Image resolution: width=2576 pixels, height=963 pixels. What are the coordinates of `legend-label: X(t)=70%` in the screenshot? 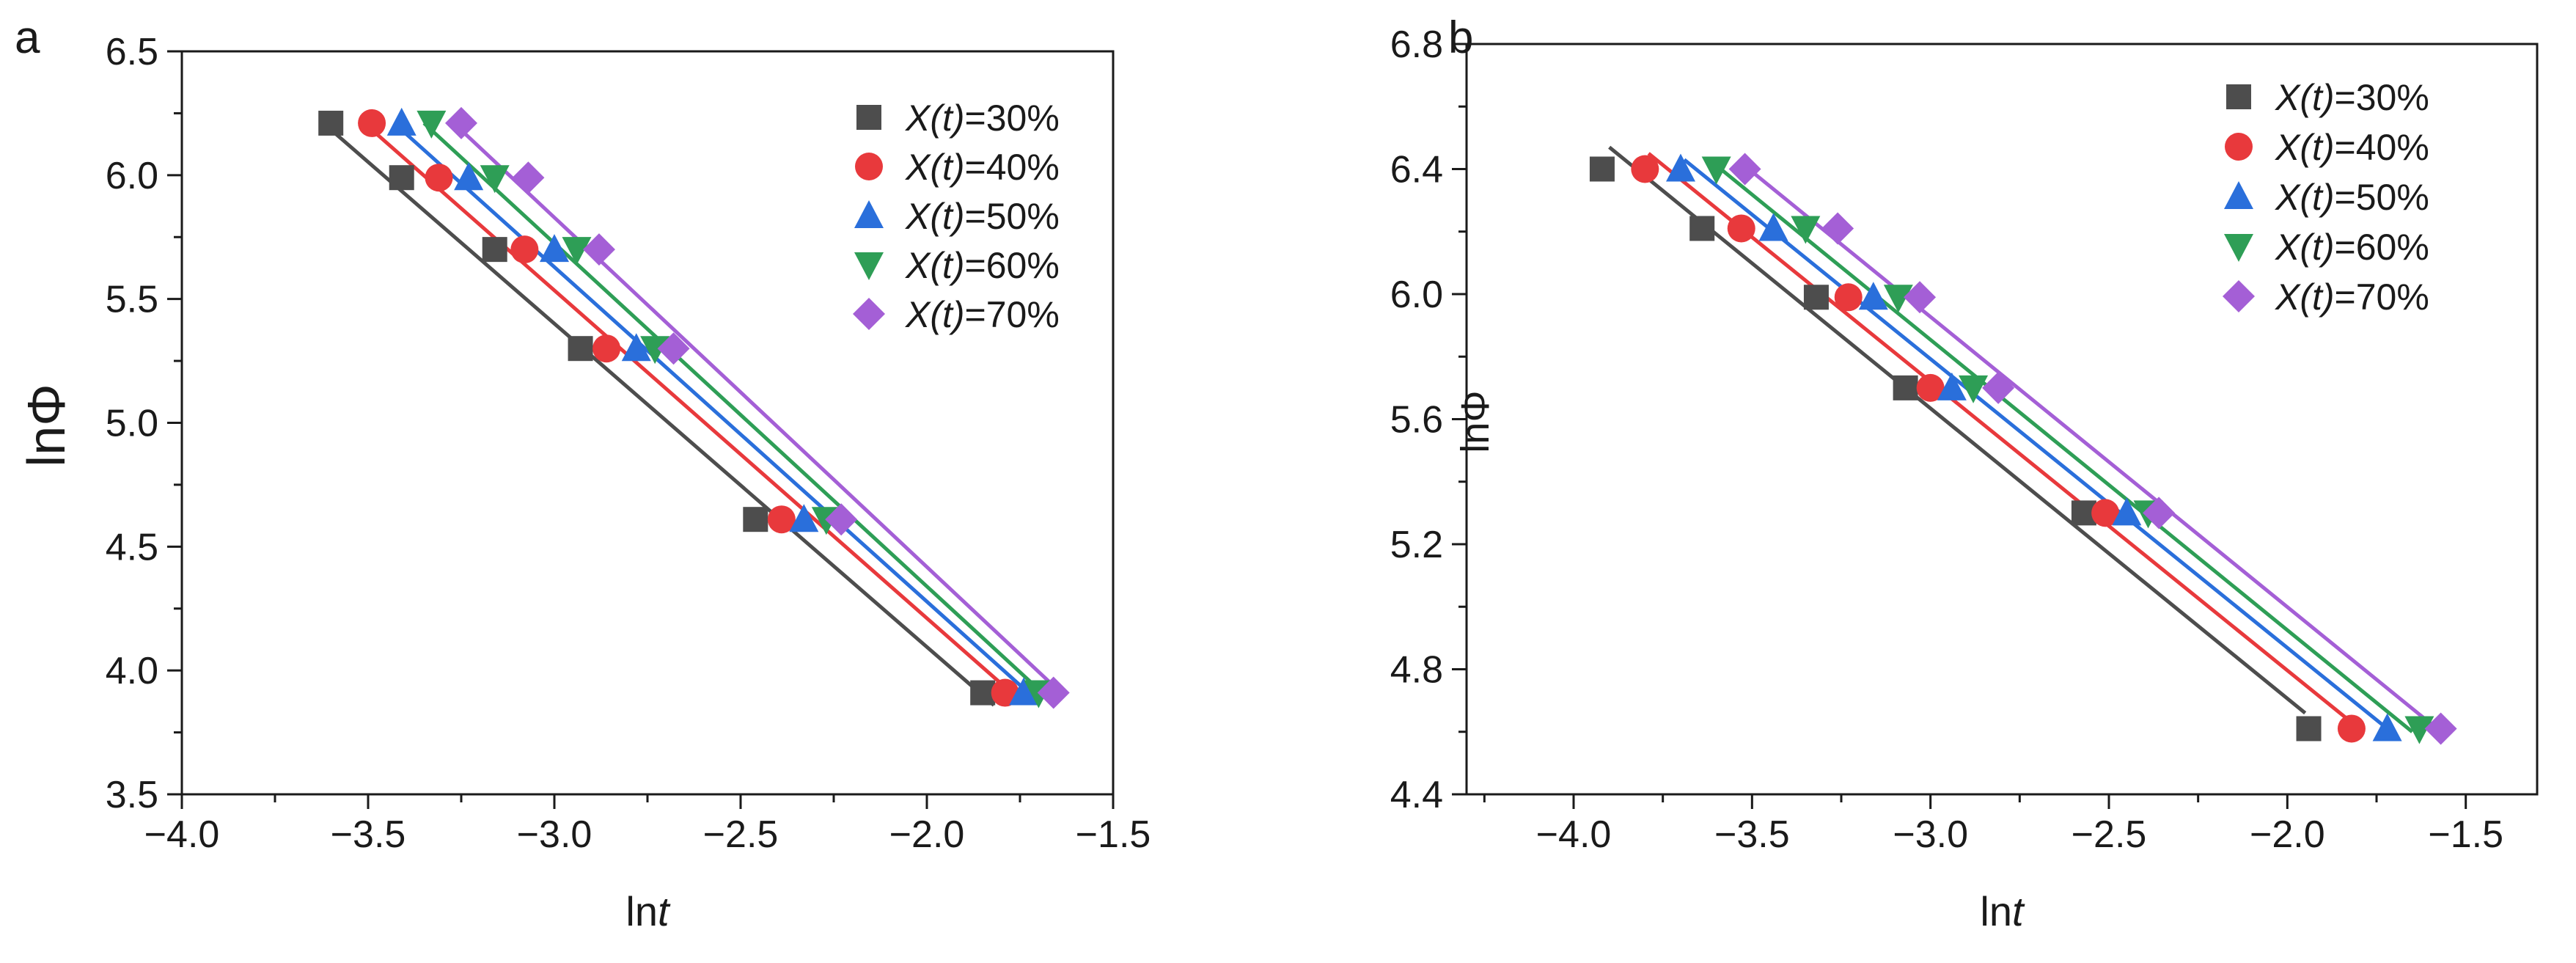 It's located at (2352, 297).